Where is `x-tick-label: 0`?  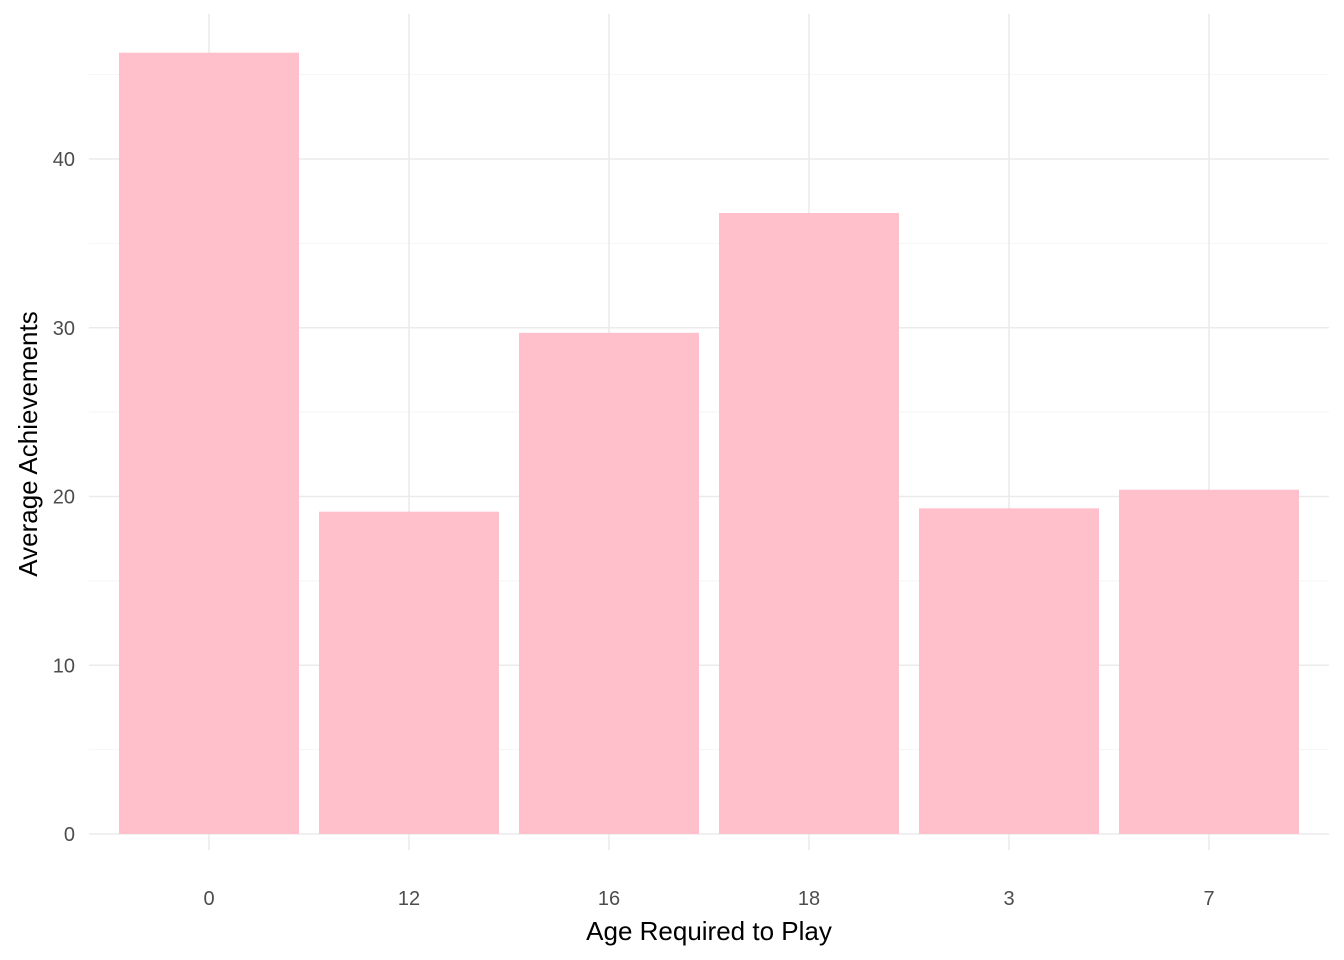
x-tick-label: 0 is located at coordinates (208, 899).